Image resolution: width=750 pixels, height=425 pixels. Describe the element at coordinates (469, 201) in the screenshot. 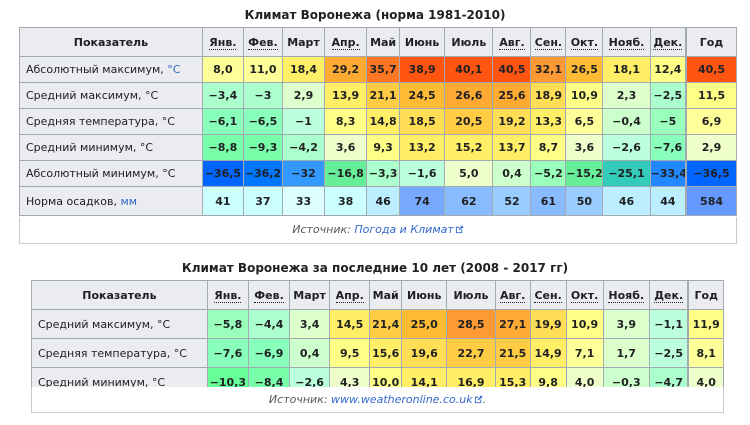

I see `value-cell: 62` at that location.